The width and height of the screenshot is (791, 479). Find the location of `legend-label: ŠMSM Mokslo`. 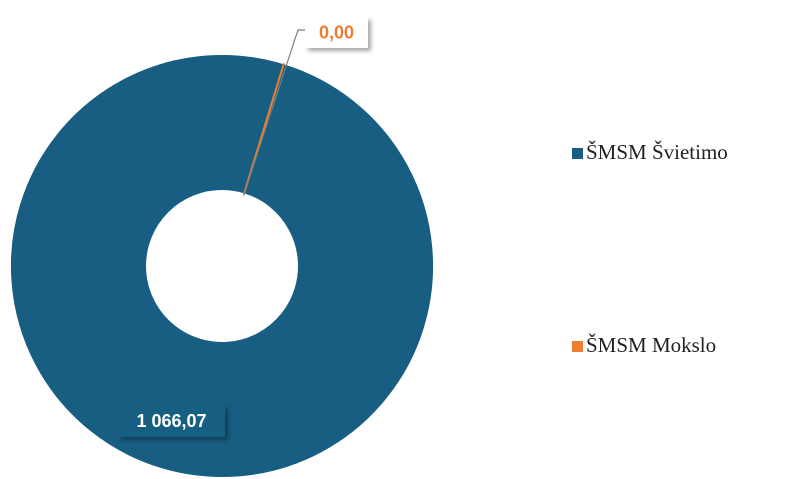

legend-label: ŠMSM Mokslo is located at coordinates (651, 345).